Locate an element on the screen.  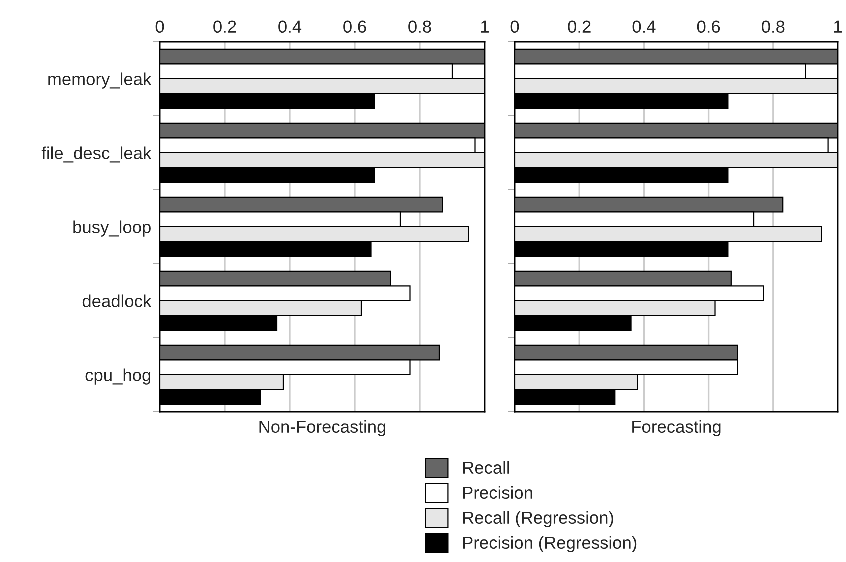
y-tick-label: deadlock is located at coordinates (117, 301).